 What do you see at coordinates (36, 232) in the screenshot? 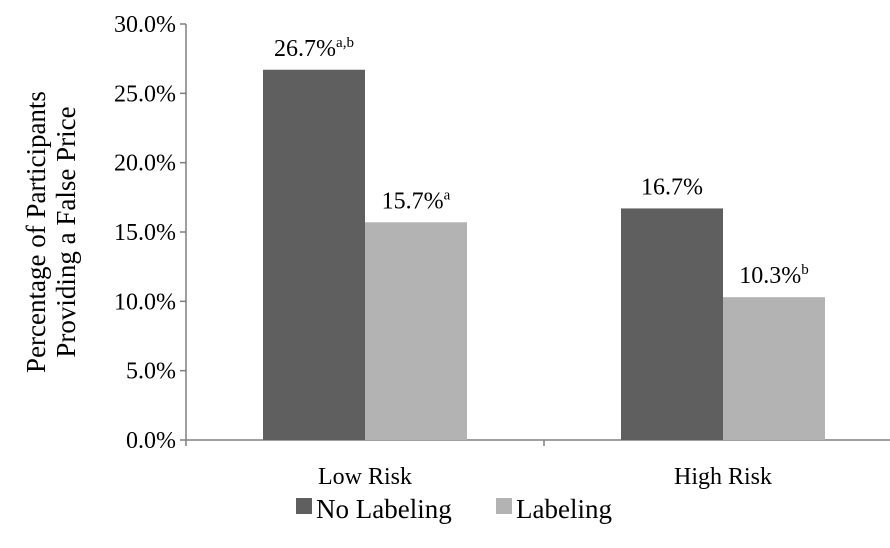
I see `y-axis-title-line-1: Percentage of Participants` at bounding box center [36, 232].